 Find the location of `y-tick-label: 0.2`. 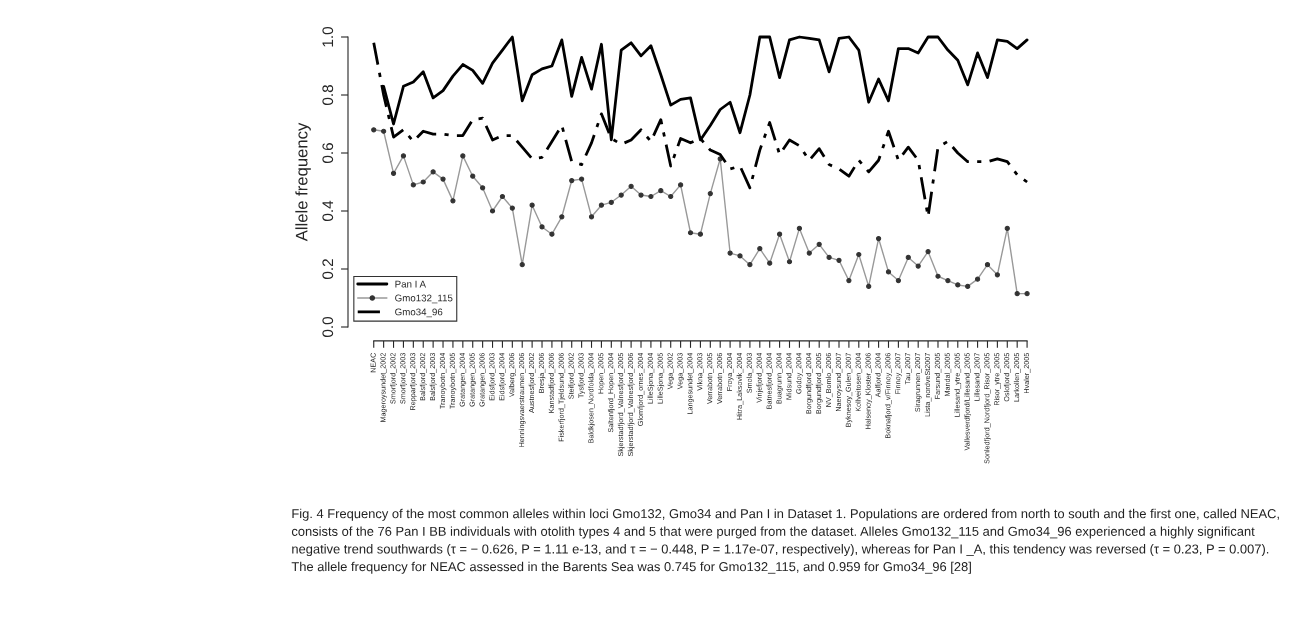

y-tick-label: 0.2 is located at coordinates (328, 269).